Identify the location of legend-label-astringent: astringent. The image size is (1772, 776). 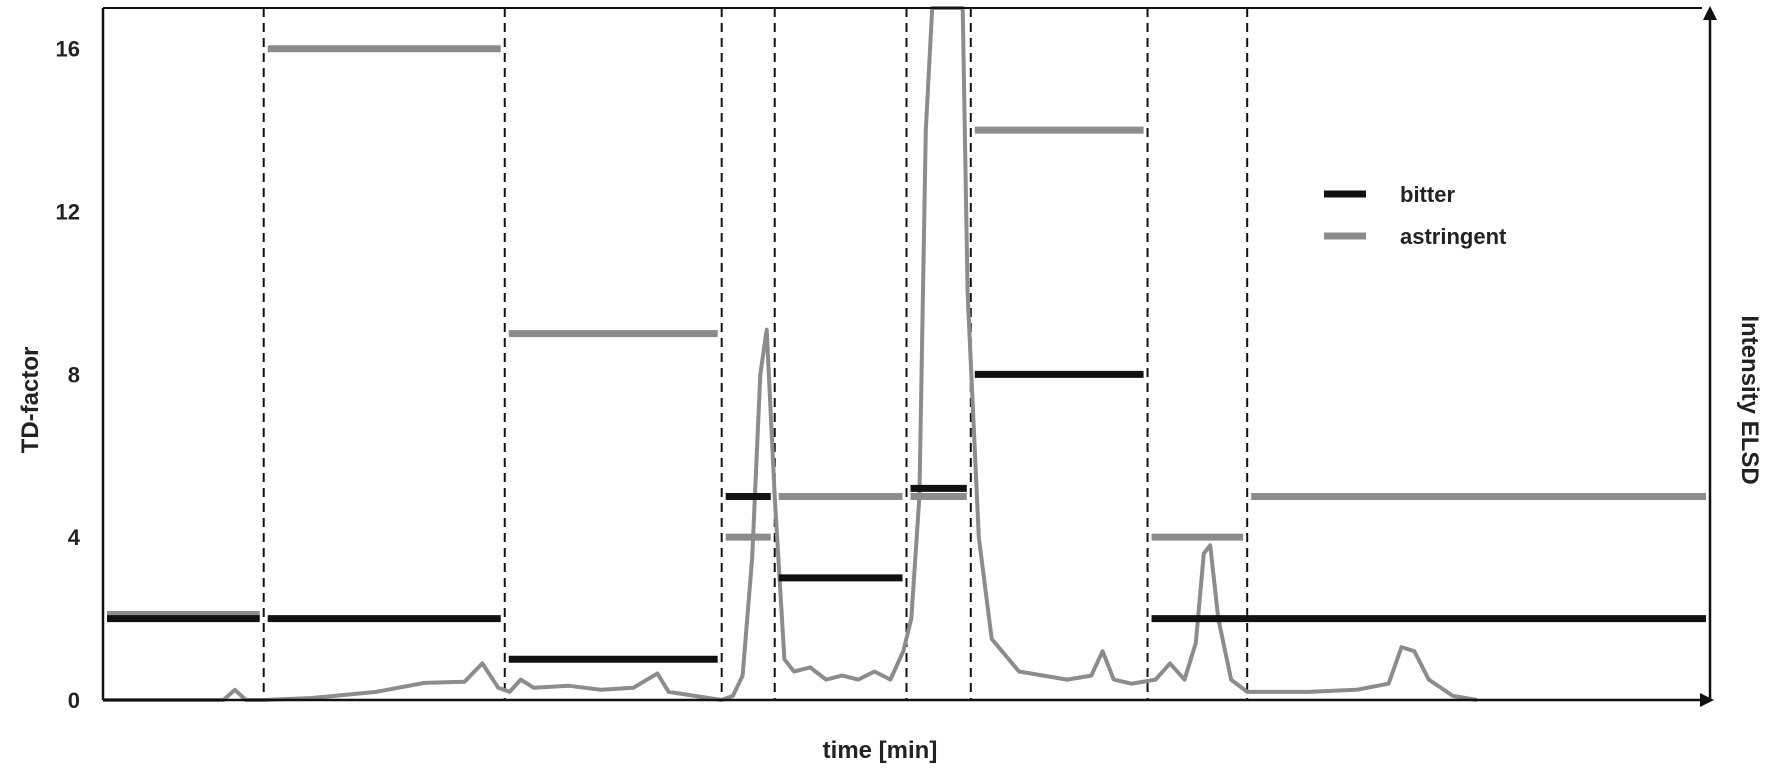
(1453, 236).